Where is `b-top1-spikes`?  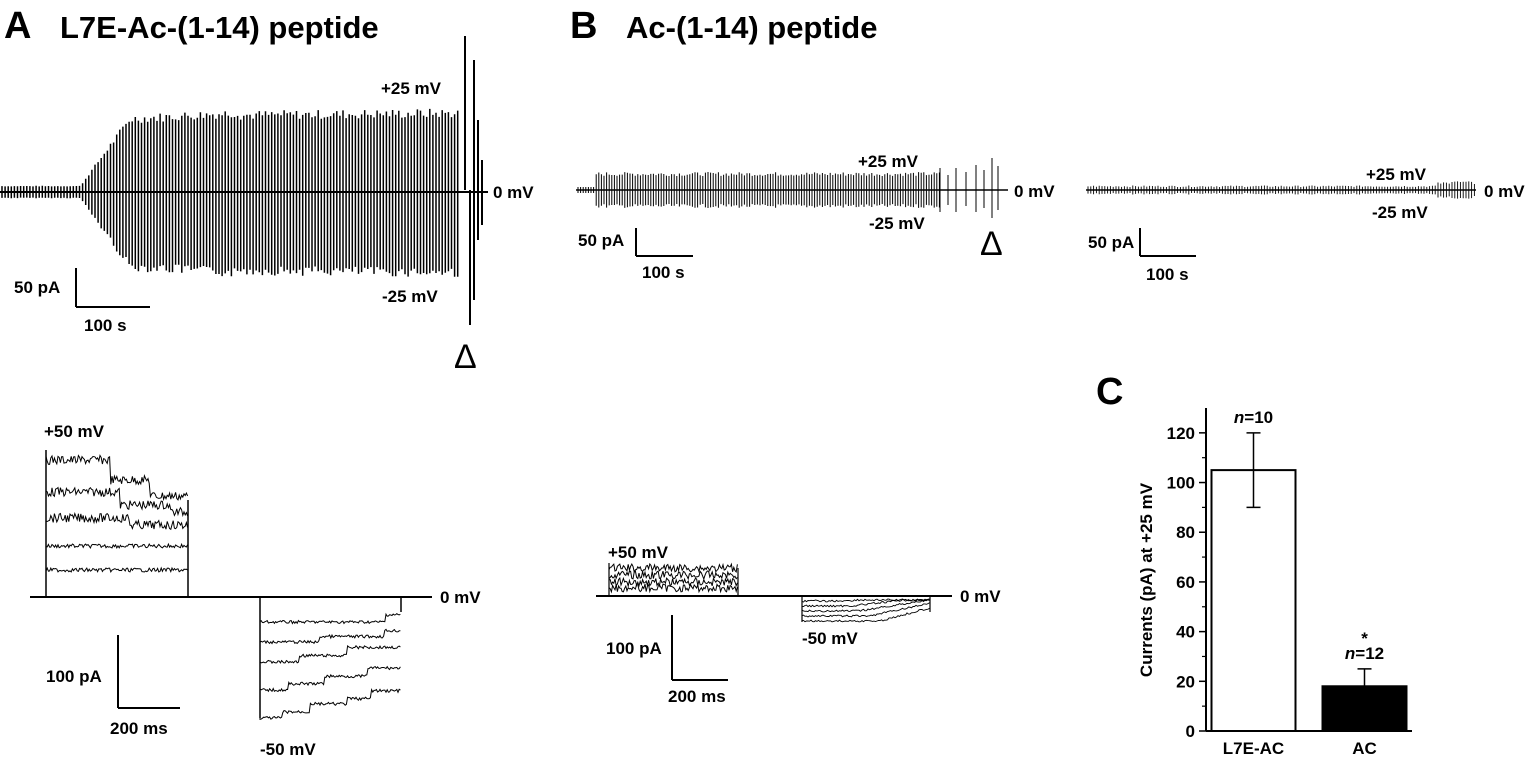
b-top1-spikes is located at coordinates (788, 188).